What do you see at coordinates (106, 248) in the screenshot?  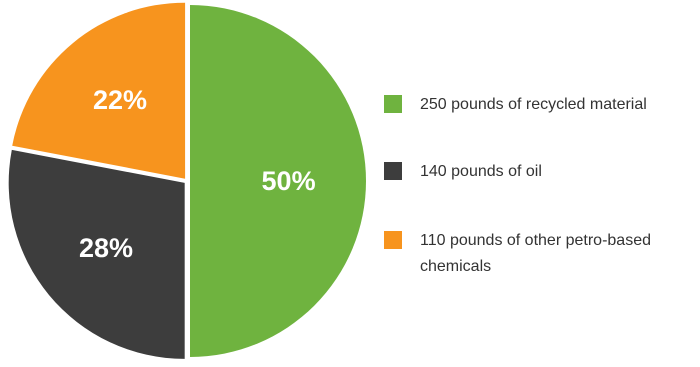 I see `pie-label-oil: 28%` at bounding box center [106, 248].